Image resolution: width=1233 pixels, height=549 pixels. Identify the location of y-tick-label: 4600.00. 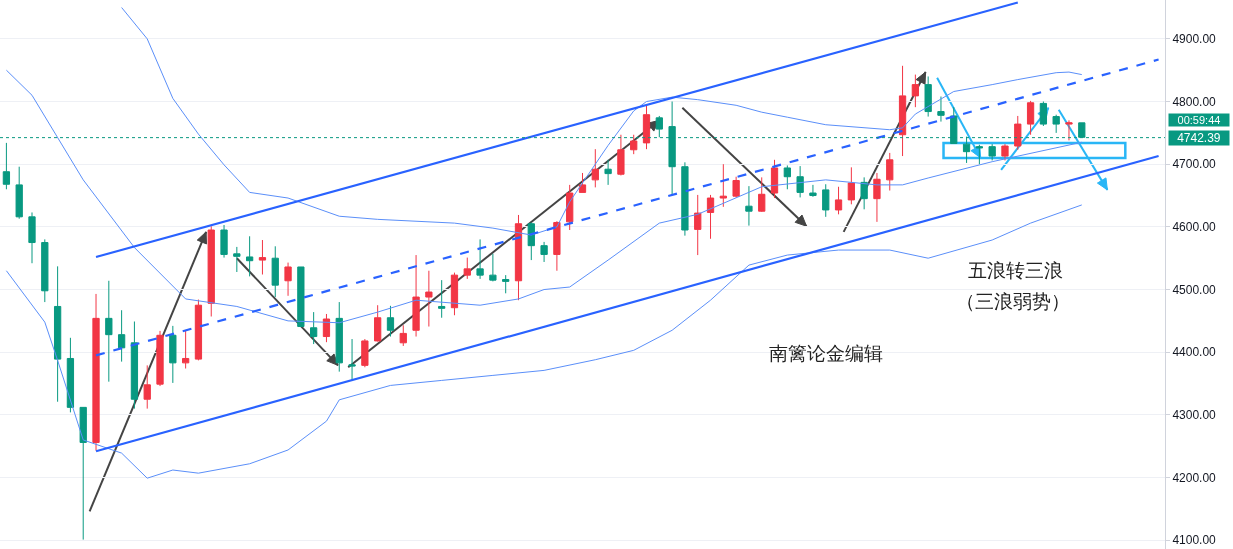
(1194, 227).